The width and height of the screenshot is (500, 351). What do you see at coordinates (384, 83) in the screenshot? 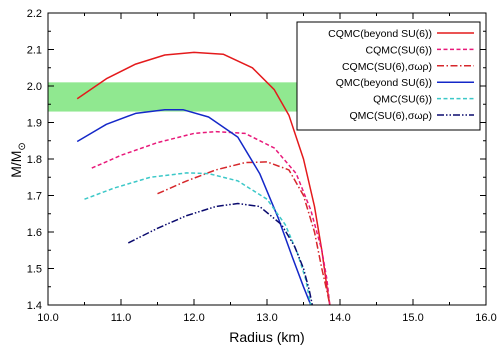
I see `legend-label-4: QMC(beyond SU(6))` at bounding box center [384, 83].